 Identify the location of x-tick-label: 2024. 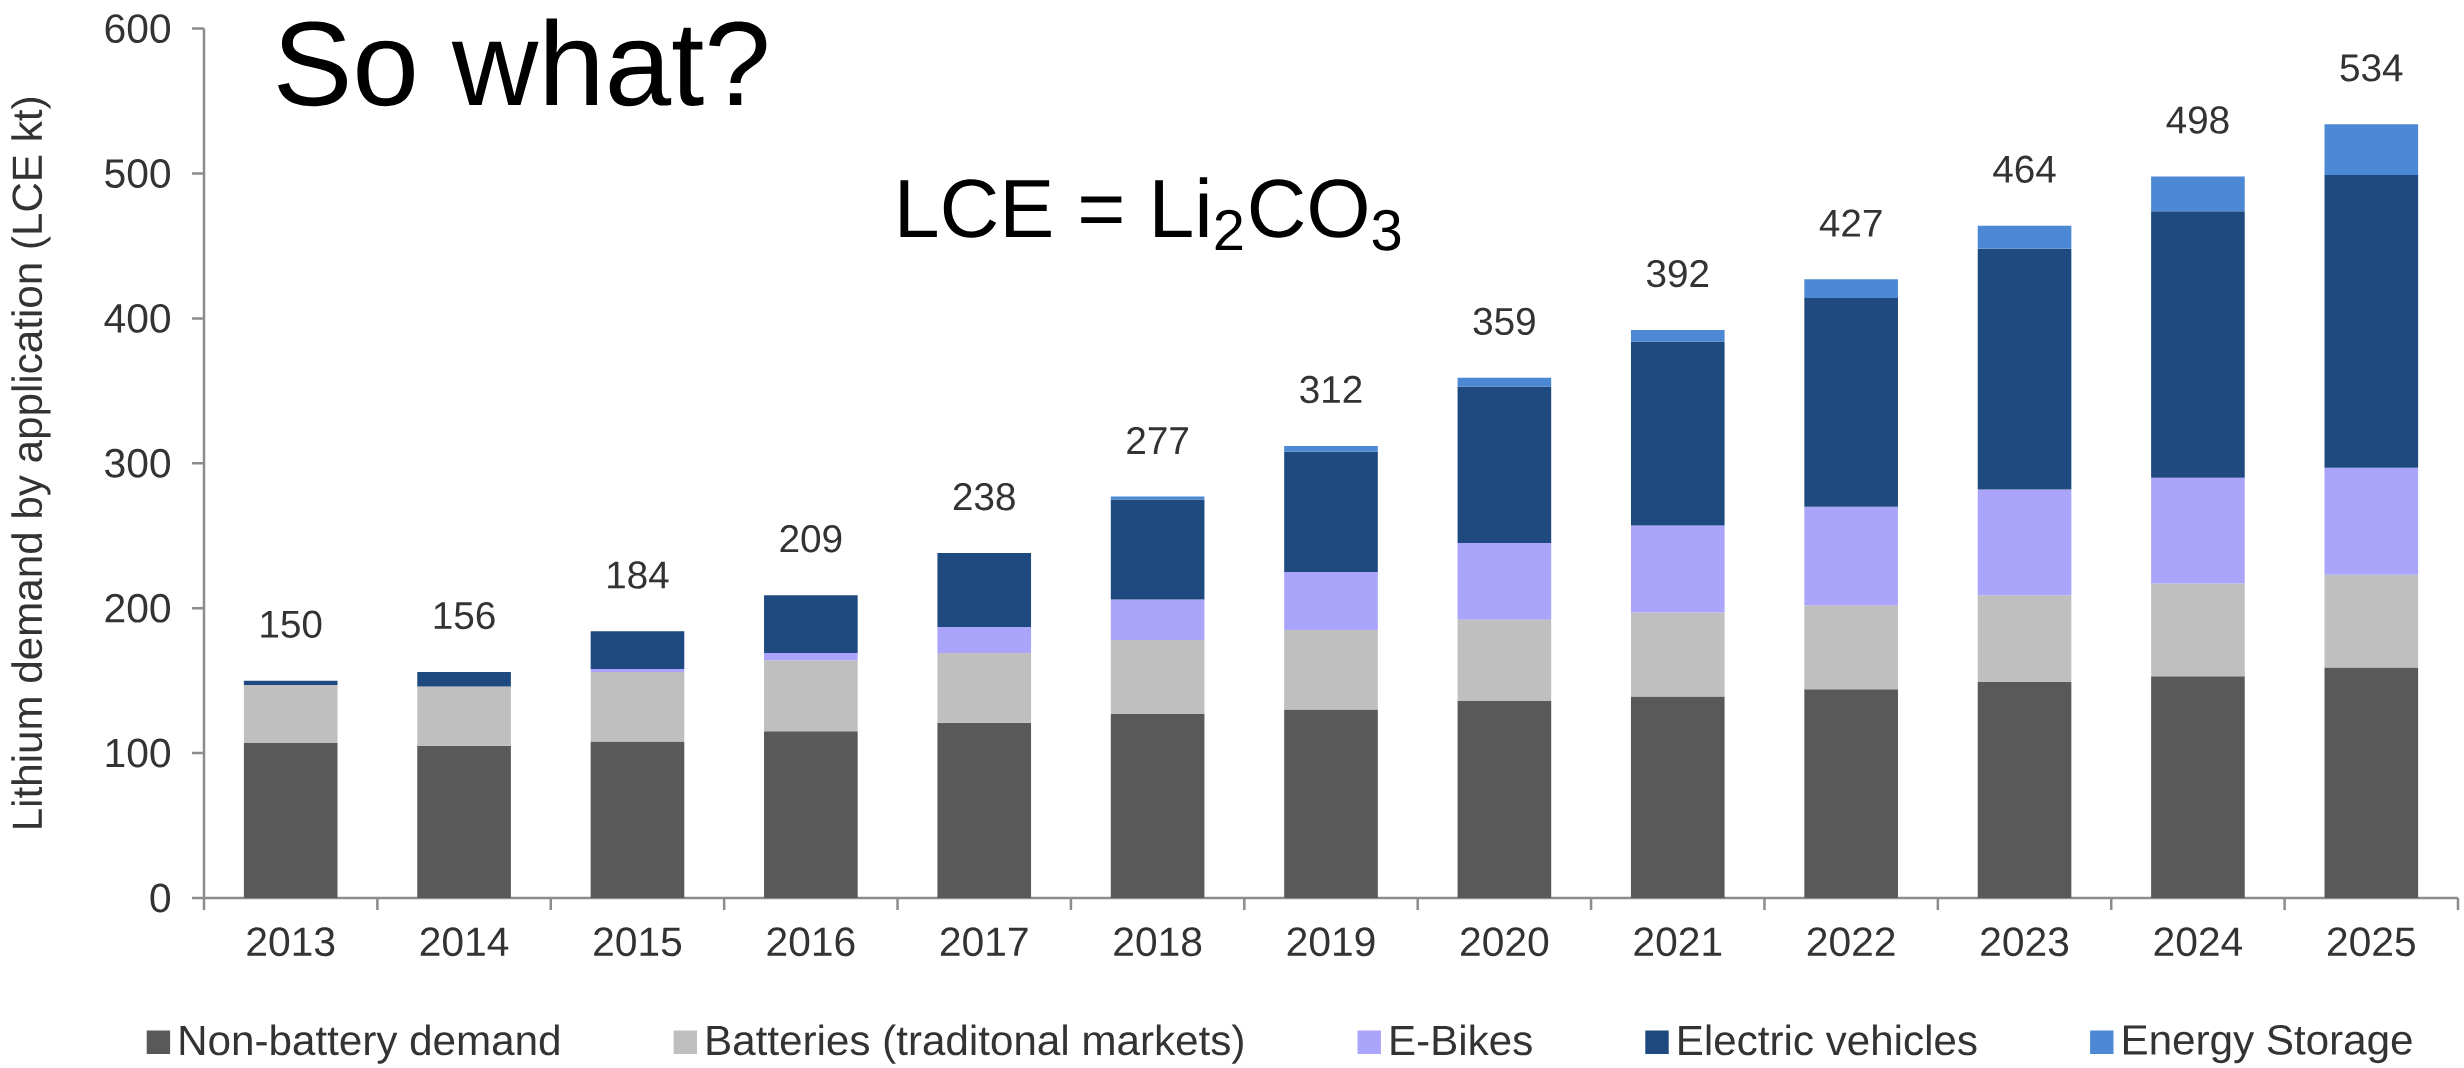
(2198, 942).